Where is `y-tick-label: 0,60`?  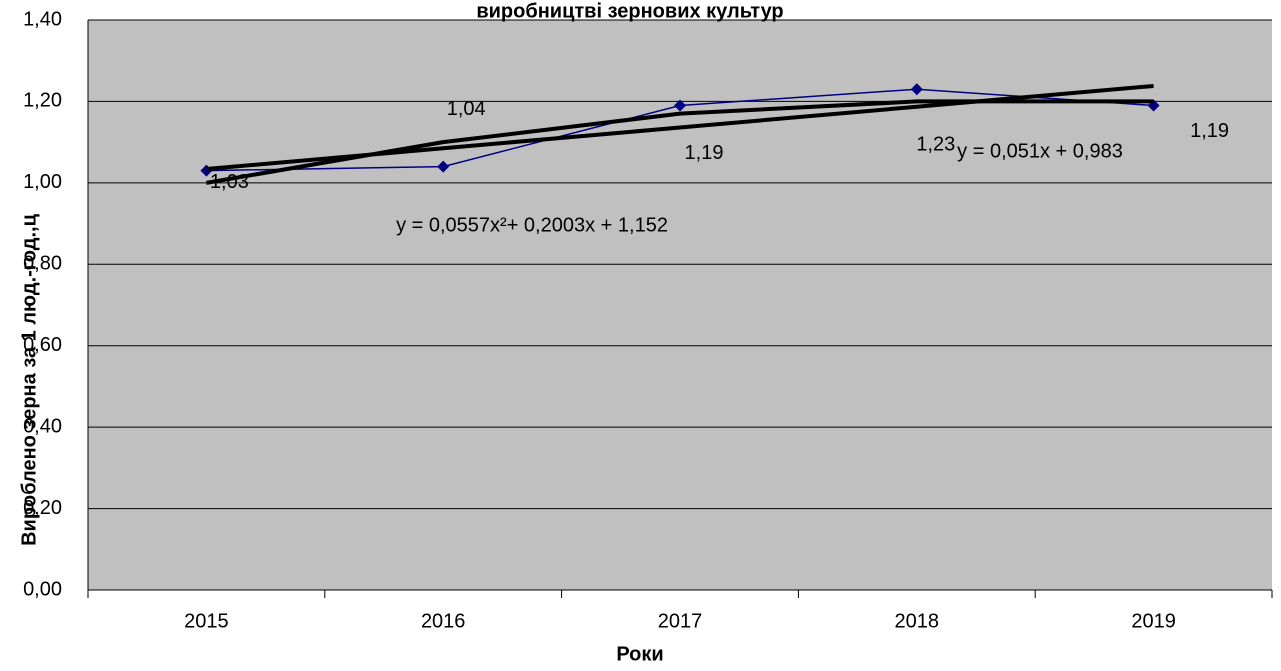 y-tick-label: 0,60 is located at coordinates (42, 345).